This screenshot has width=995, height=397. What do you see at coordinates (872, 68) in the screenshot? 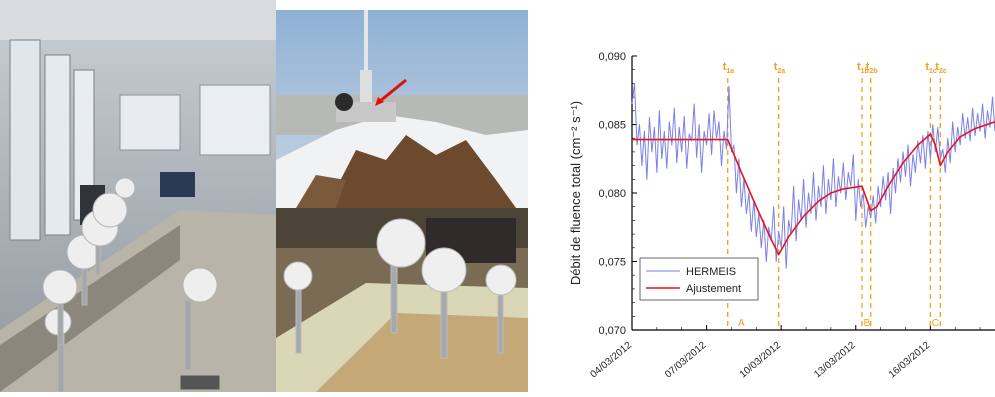
I see `event-label-t2b: t2b` at bounding box center [872, 68].